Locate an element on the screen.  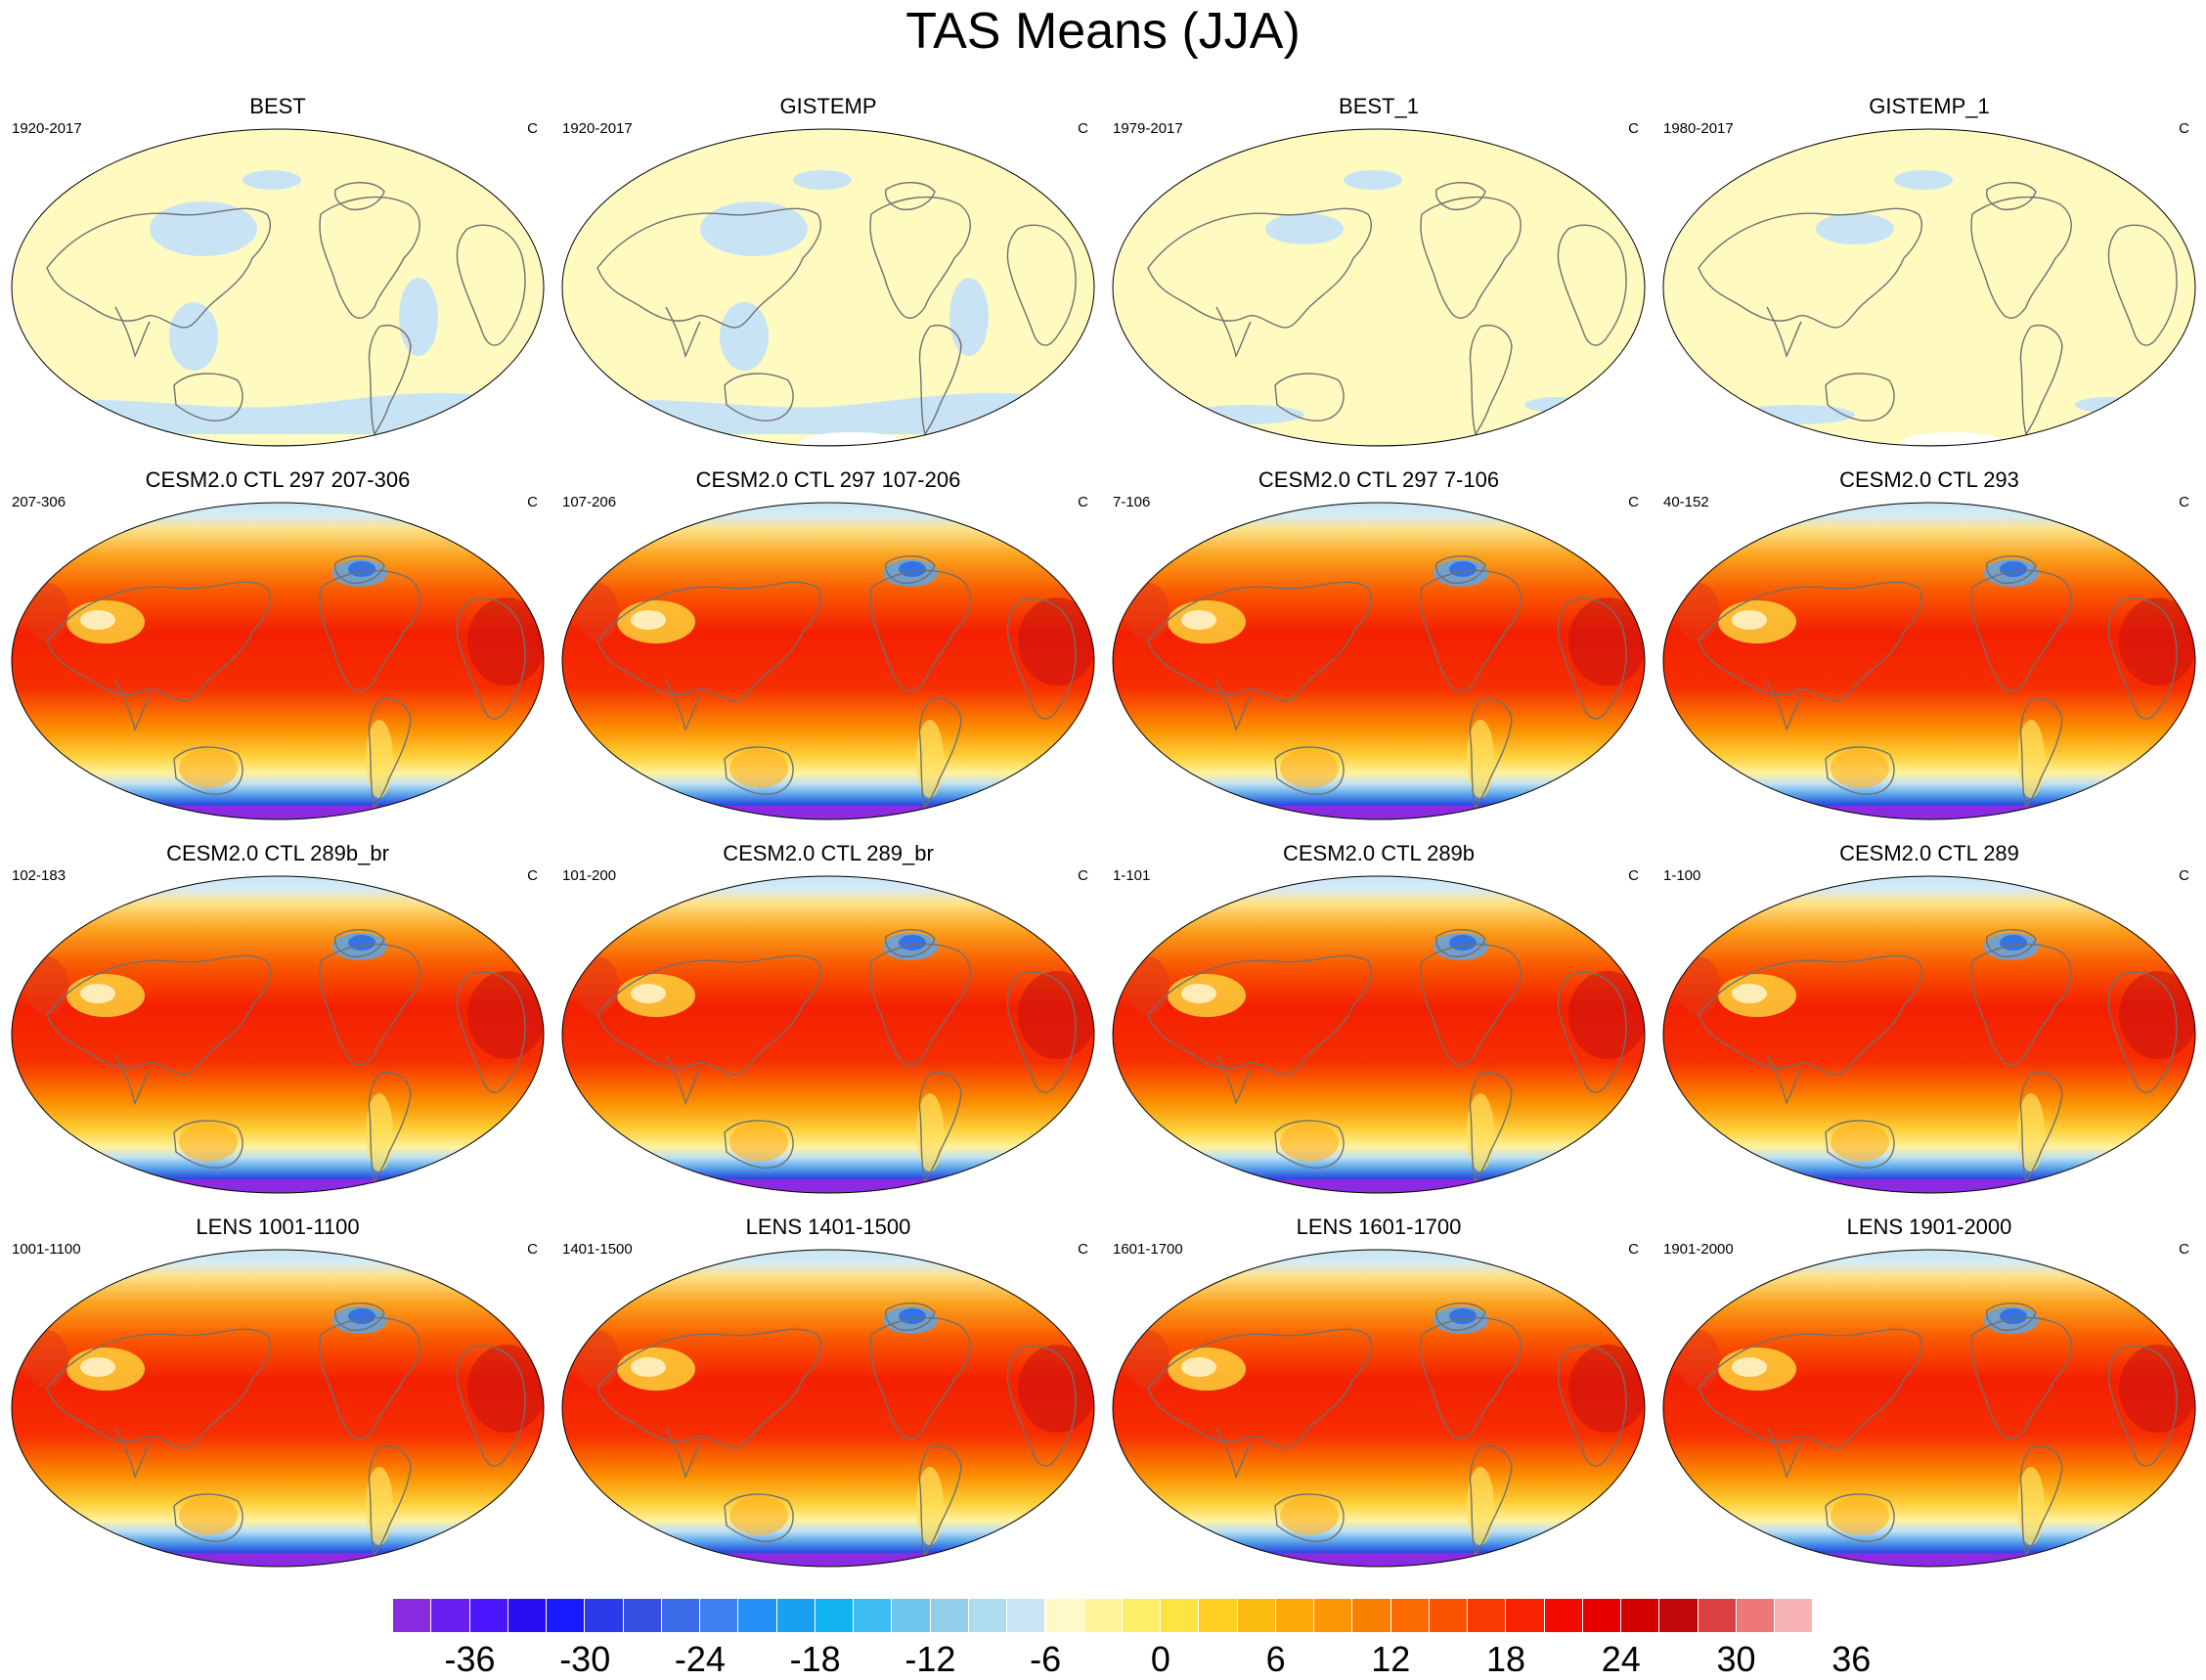
panel-period: 40-152 is located at coordinates (1686, 502).